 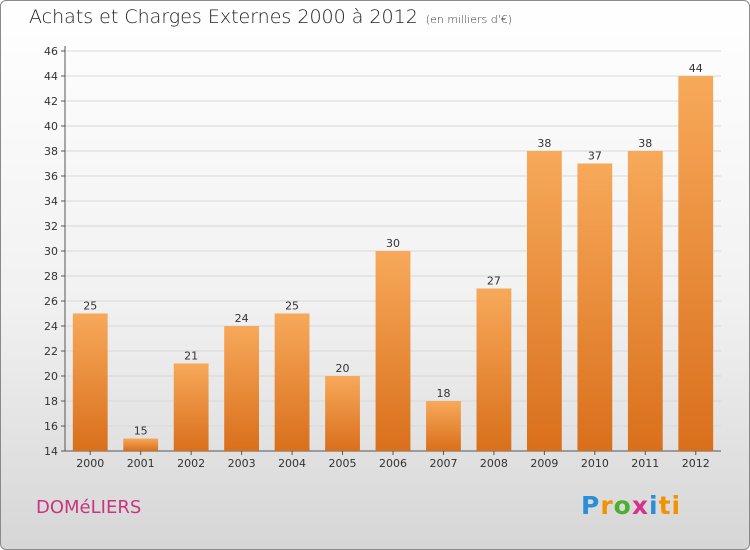 I want to click on x-tick-label: 2004, so click(x=292, y=463).